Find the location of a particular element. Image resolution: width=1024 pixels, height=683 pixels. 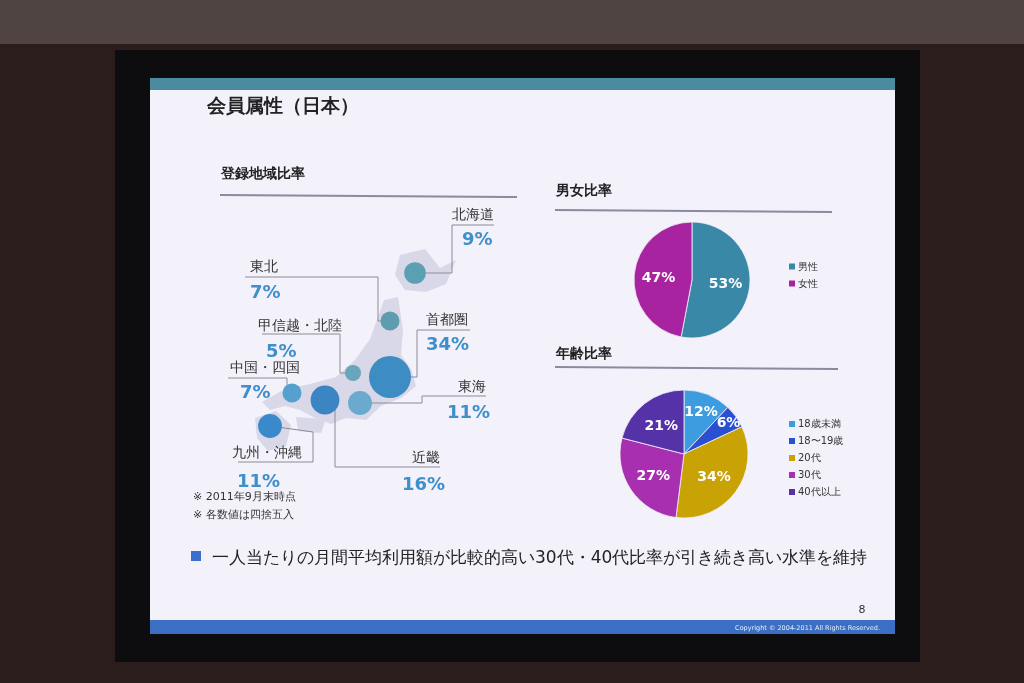

category-label: 東北 is located at coordinates (264, 266).